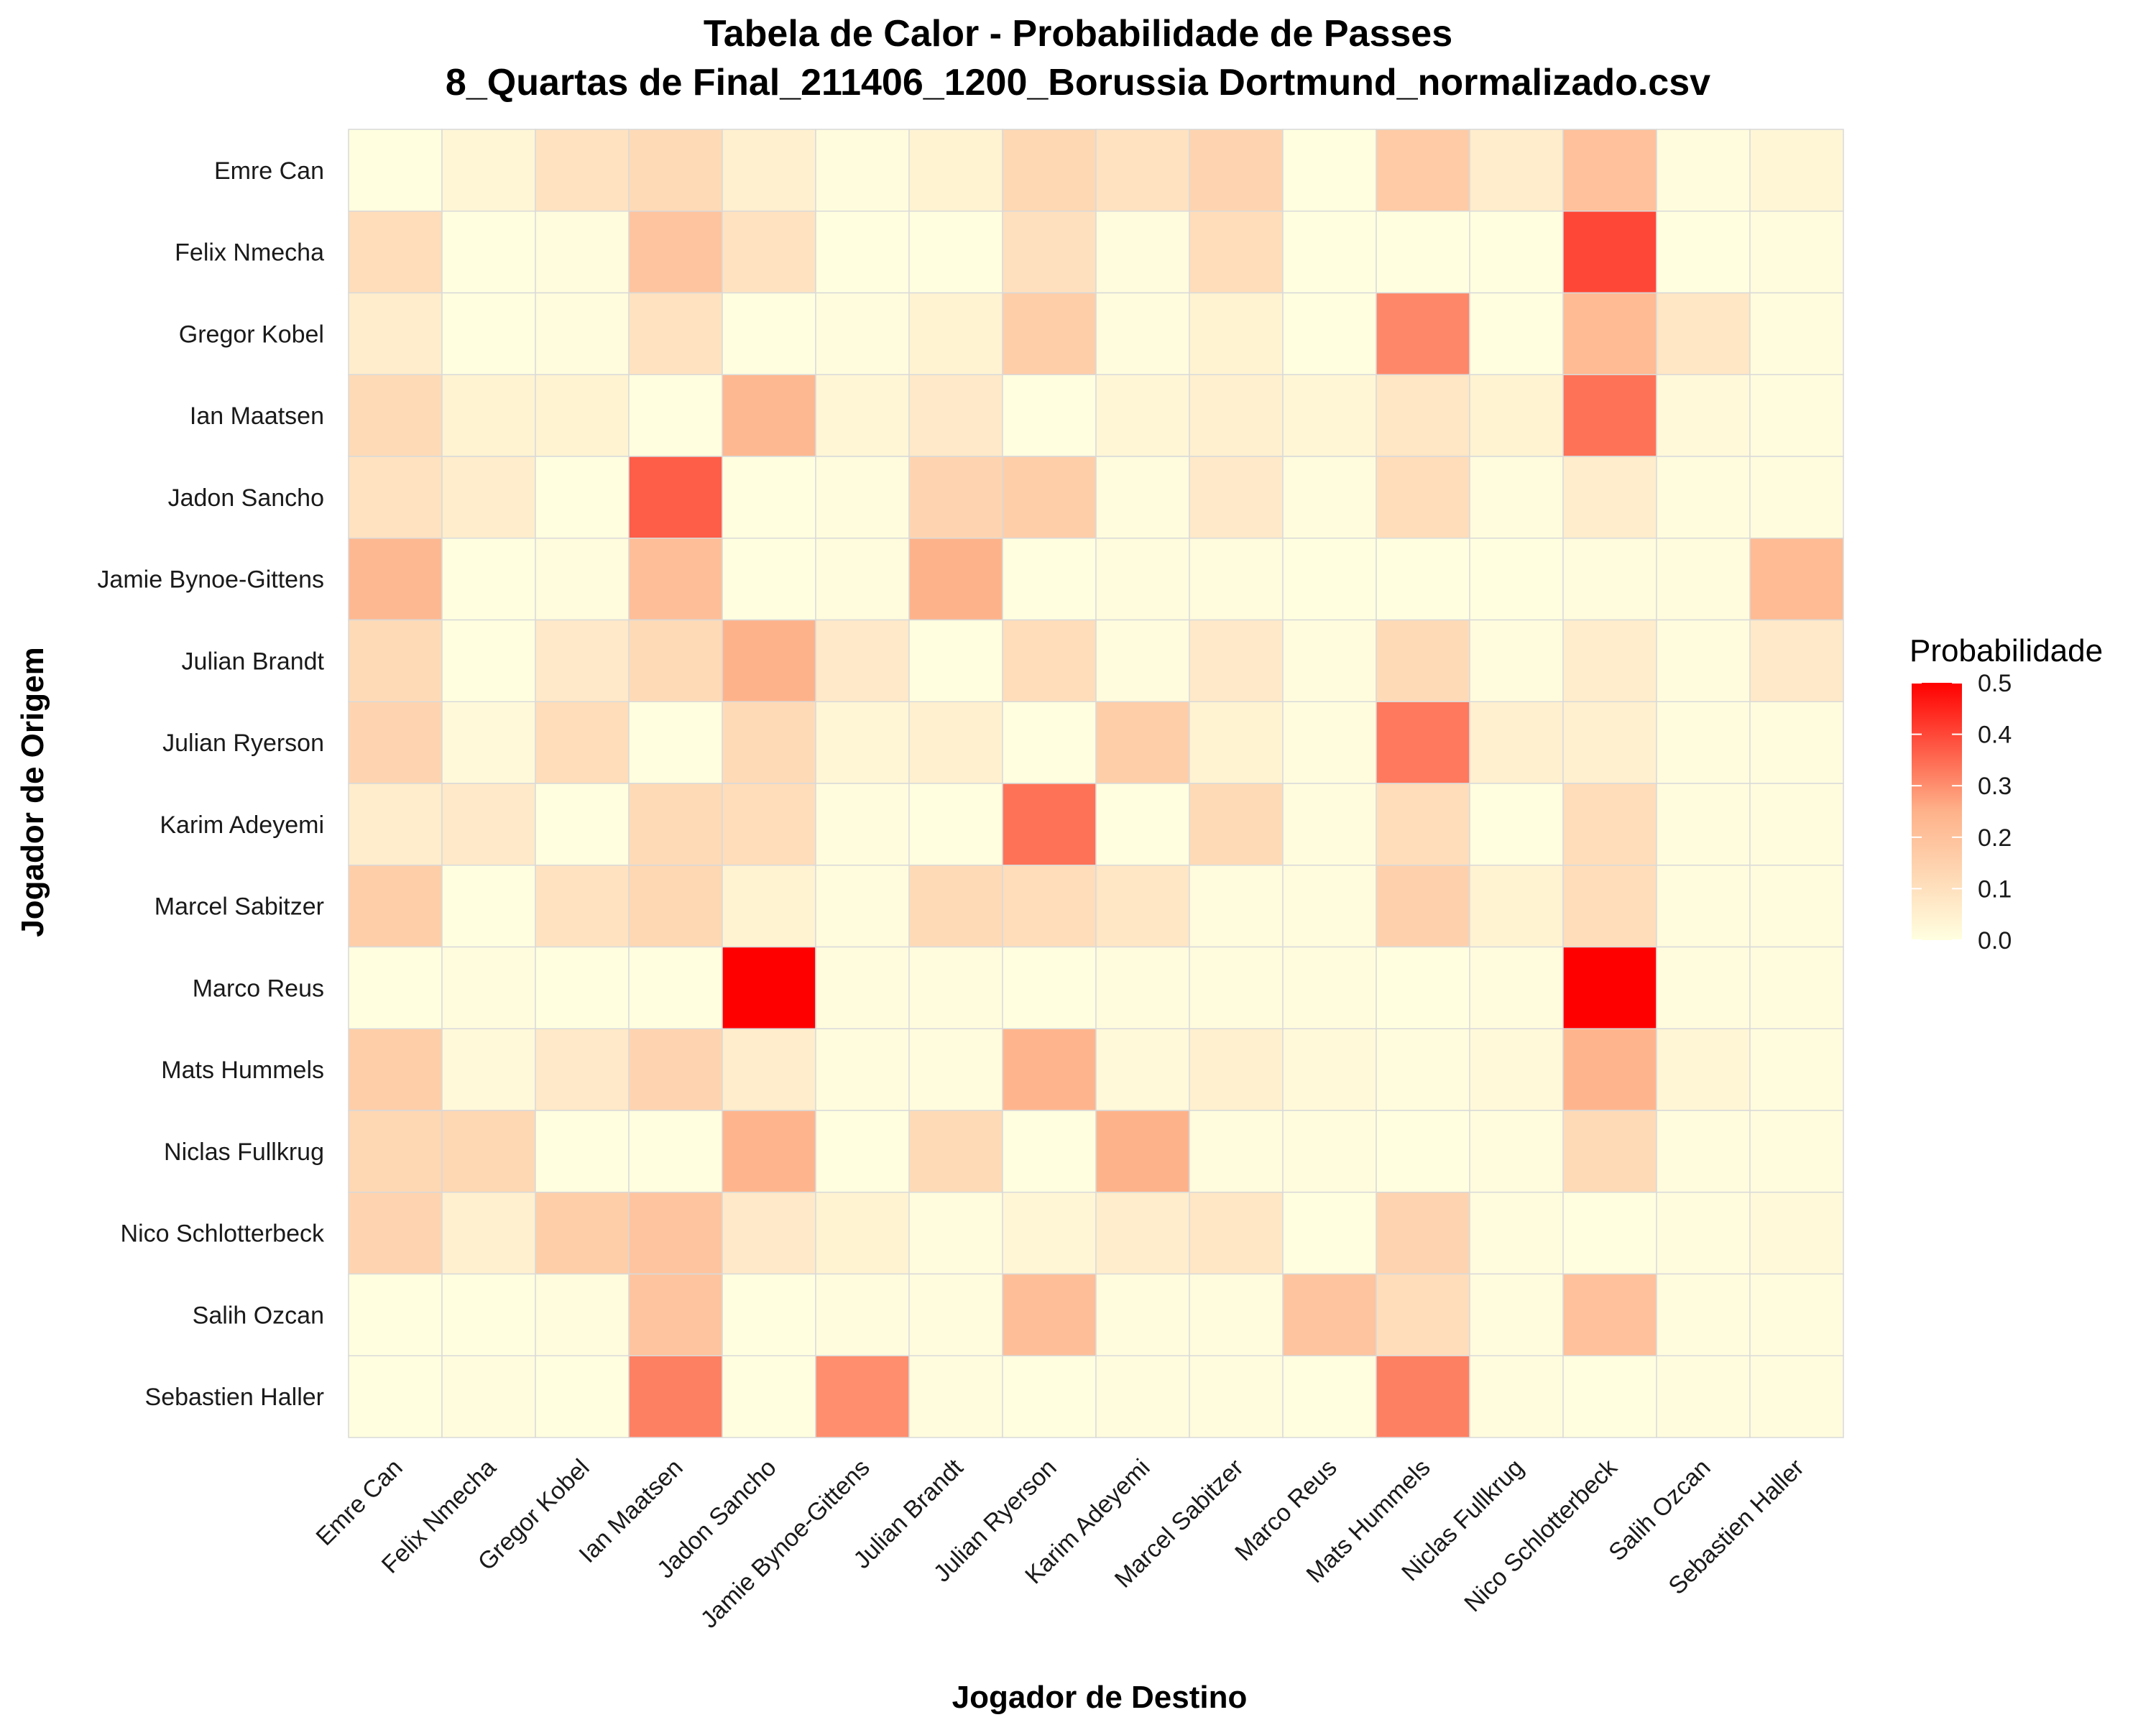  I want to click on legend-colorbar, so click(1937, 811).